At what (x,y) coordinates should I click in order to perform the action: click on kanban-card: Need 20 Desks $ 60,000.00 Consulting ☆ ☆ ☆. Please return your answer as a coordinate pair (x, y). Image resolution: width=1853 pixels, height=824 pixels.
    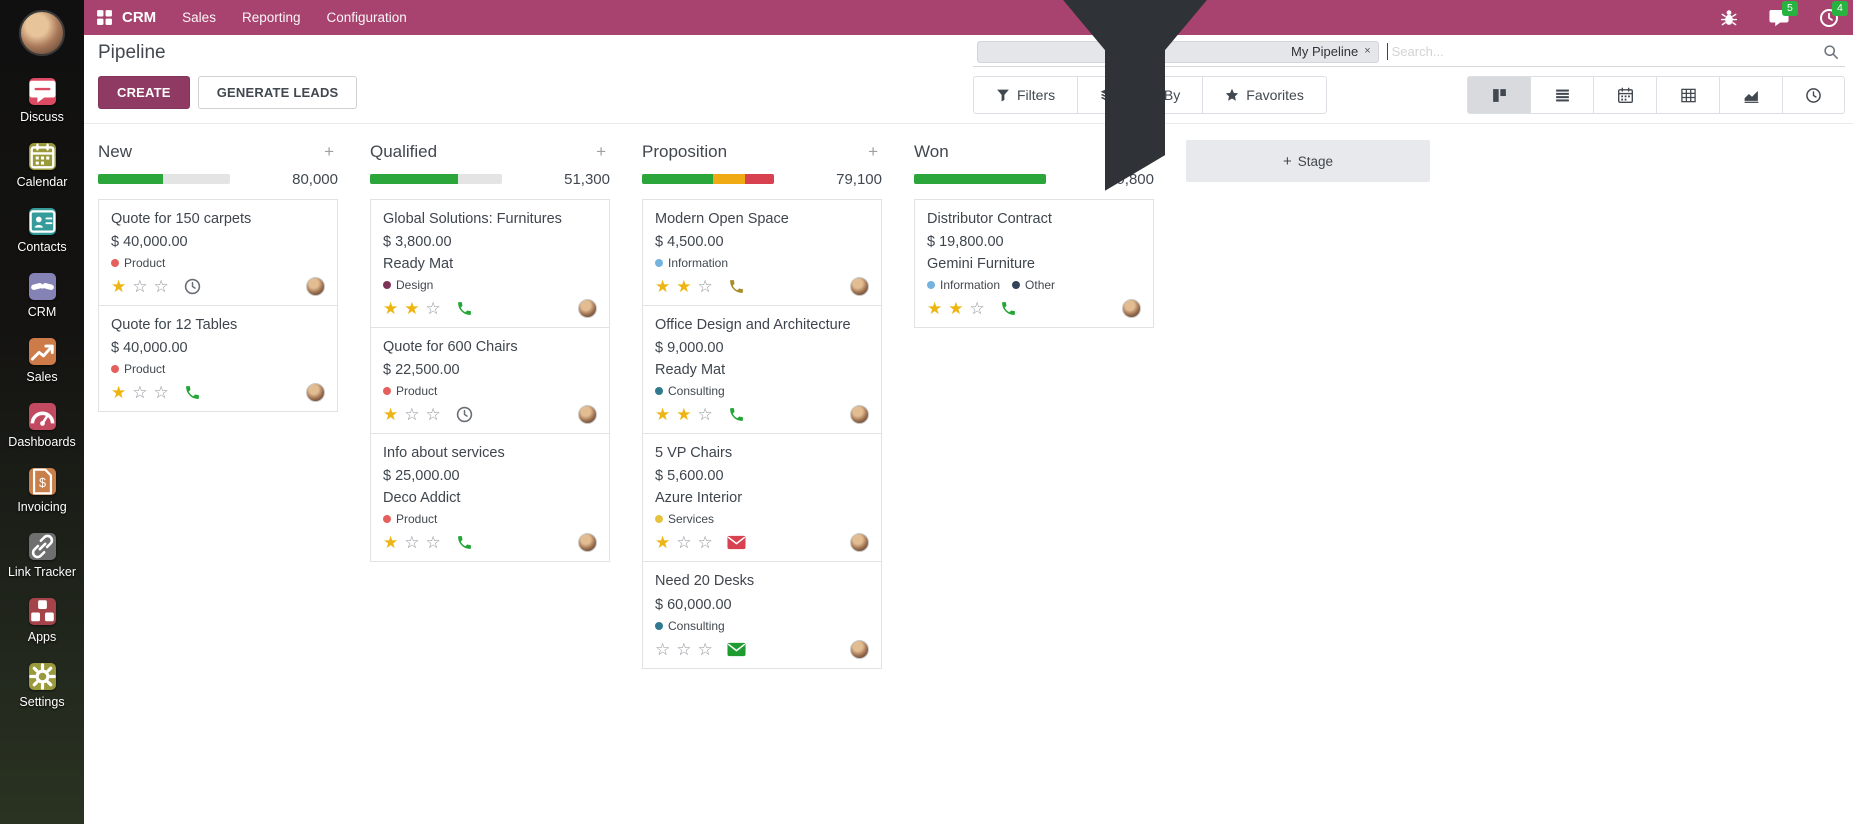
    Looking at the image, I should click on (762, 615).